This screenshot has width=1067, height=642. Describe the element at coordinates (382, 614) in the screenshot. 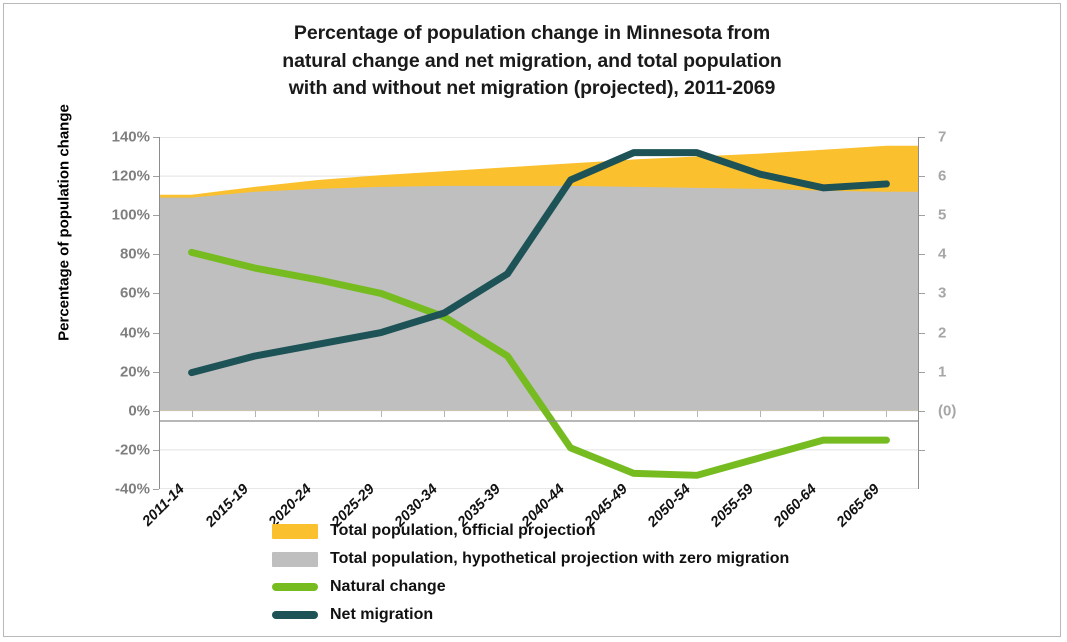

I see `legend-item-label: Net migration` at that location.